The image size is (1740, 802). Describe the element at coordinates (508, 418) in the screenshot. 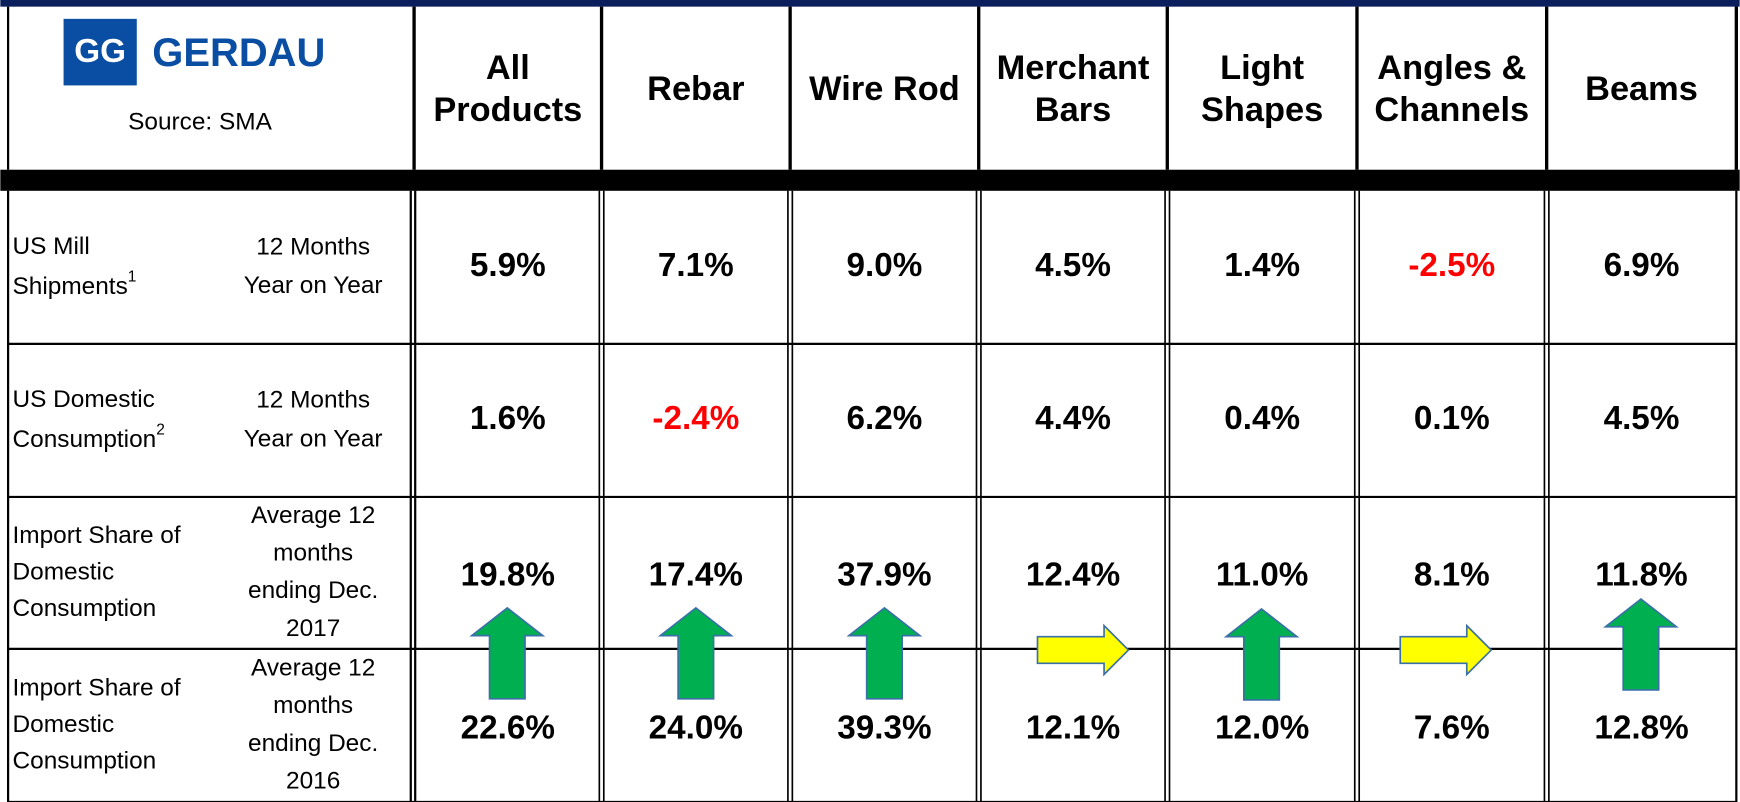

I see `value: 1.6%` at that location.